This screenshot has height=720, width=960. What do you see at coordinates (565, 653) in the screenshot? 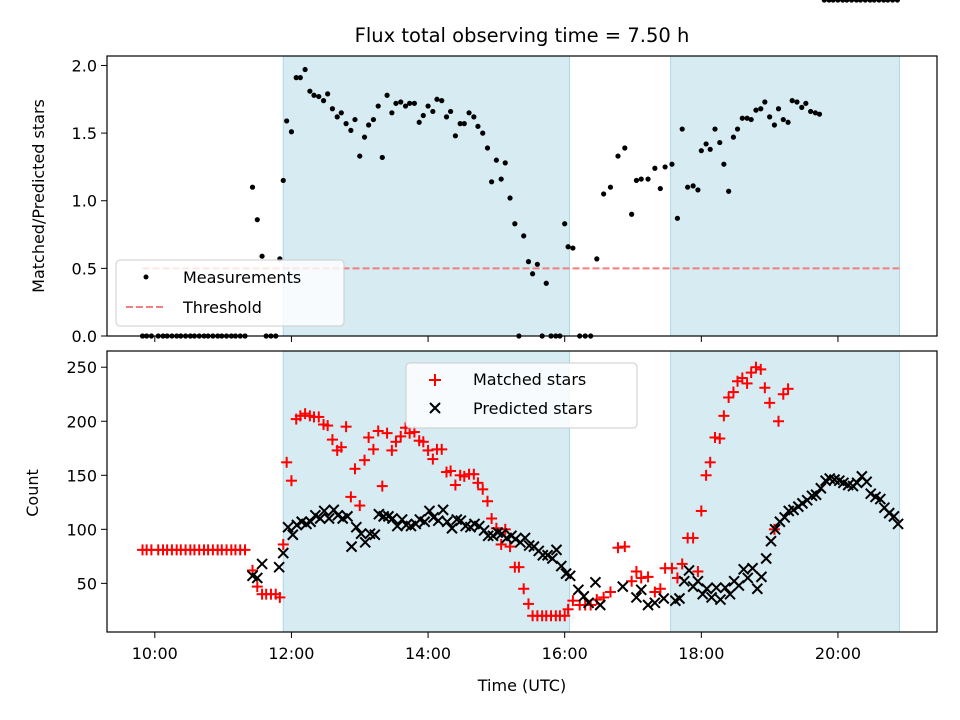
I see `x-tick-label: 16:00` at bounding box center [565, 653].